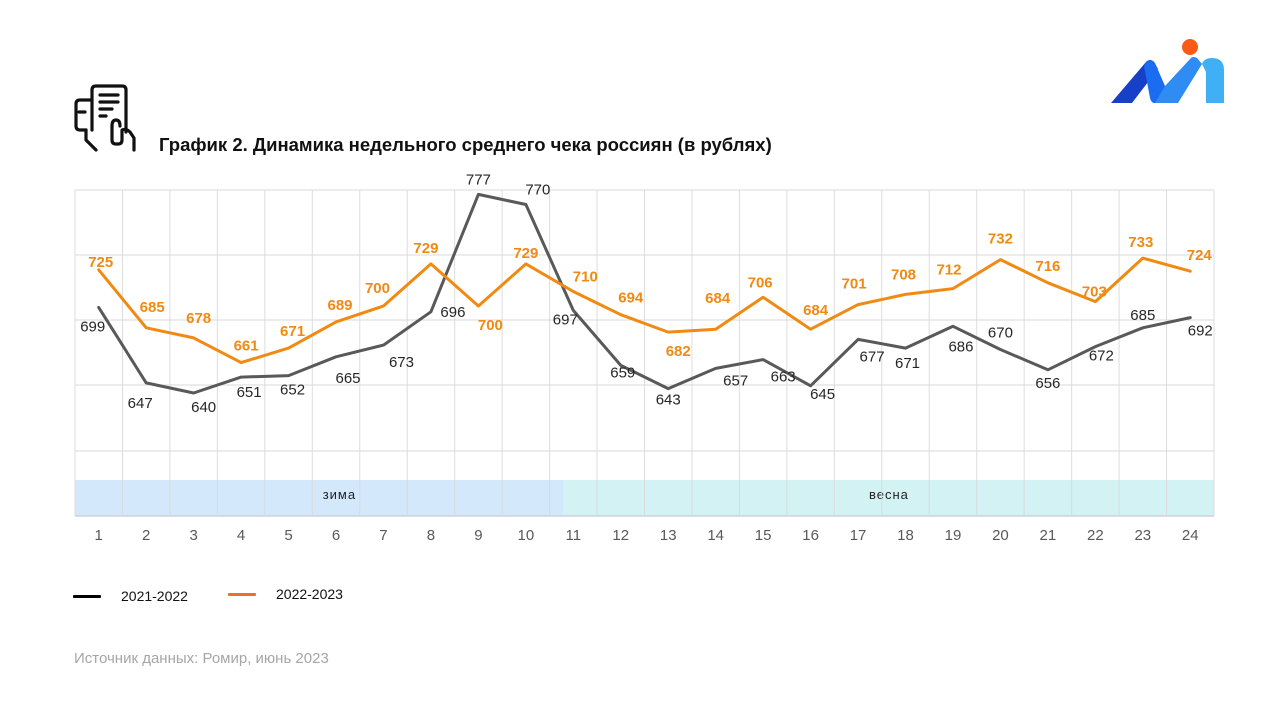 This screenshot has width=1280, height=720. I want to click on x-tick-label: 7, so click(383, 535).